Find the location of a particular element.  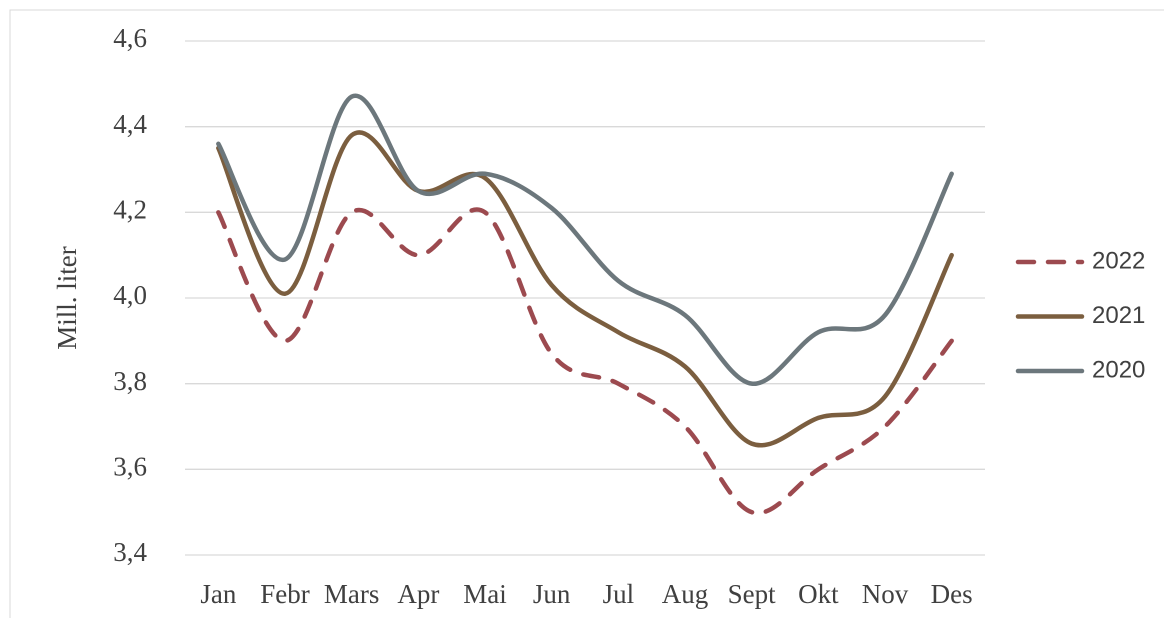

y-tick-label: 4,4 is located at coordinates (130, 124).